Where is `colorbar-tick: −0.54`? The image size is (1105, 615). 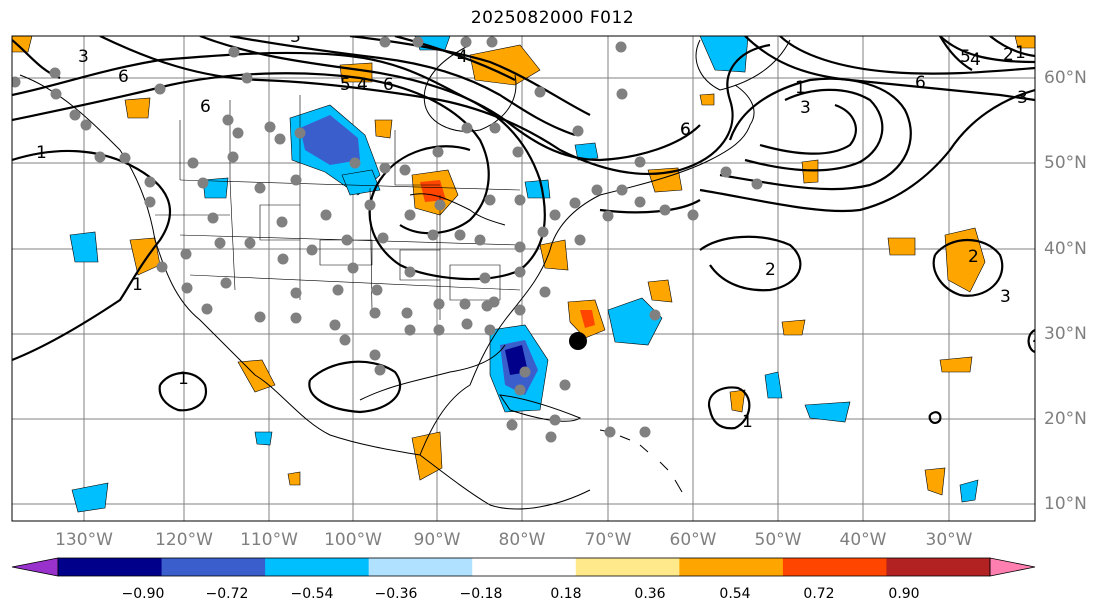
colorbar-tick: −0.54 is located at coordinates (312, 594).